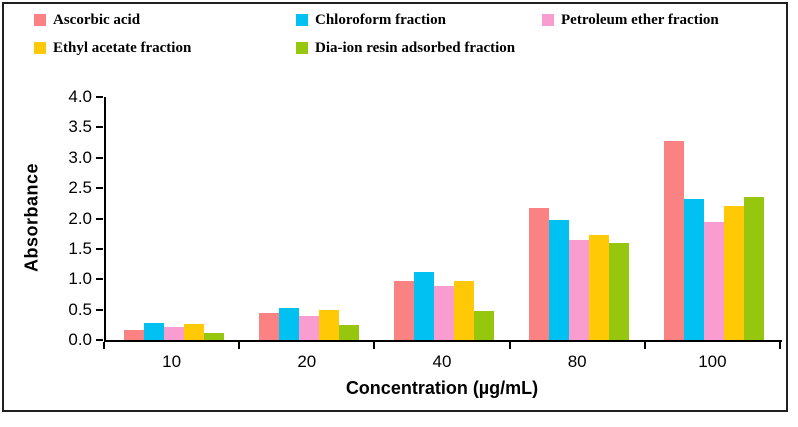 The height and width of the screenshot is (427, 798). What do you see at coordinates (80, 218) in the screenshot?
I see `y-axis-tick-label: 2.0` at bounding box center [80, 218].